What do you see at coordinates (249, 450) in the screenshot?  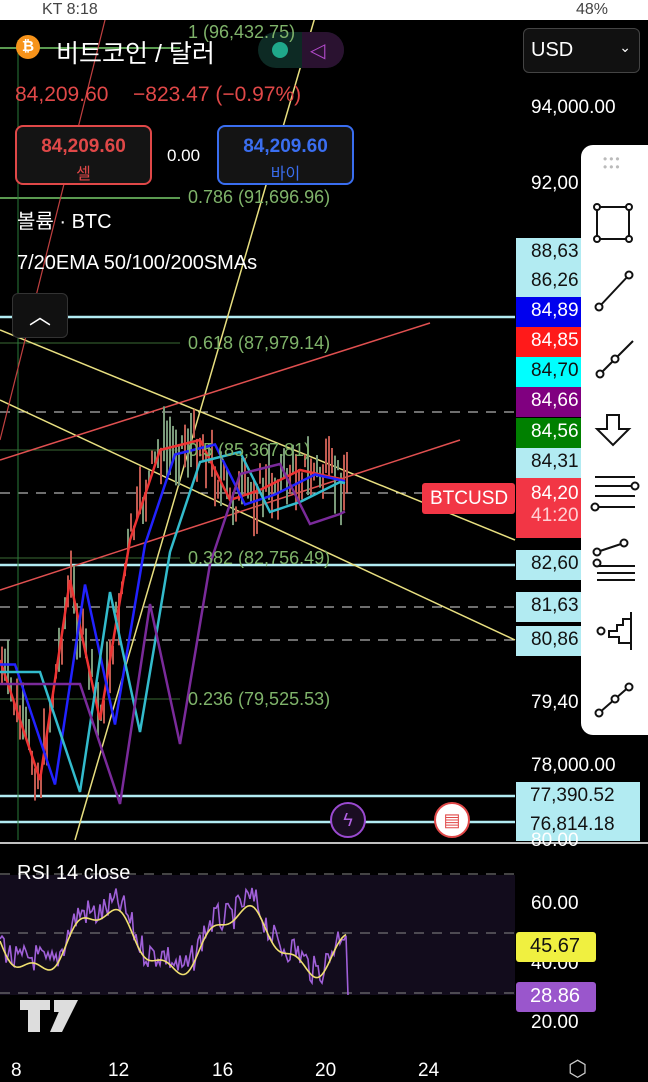 I see `fib-level: 0.5 (85,367.81)` at bounding box center [249, 450].